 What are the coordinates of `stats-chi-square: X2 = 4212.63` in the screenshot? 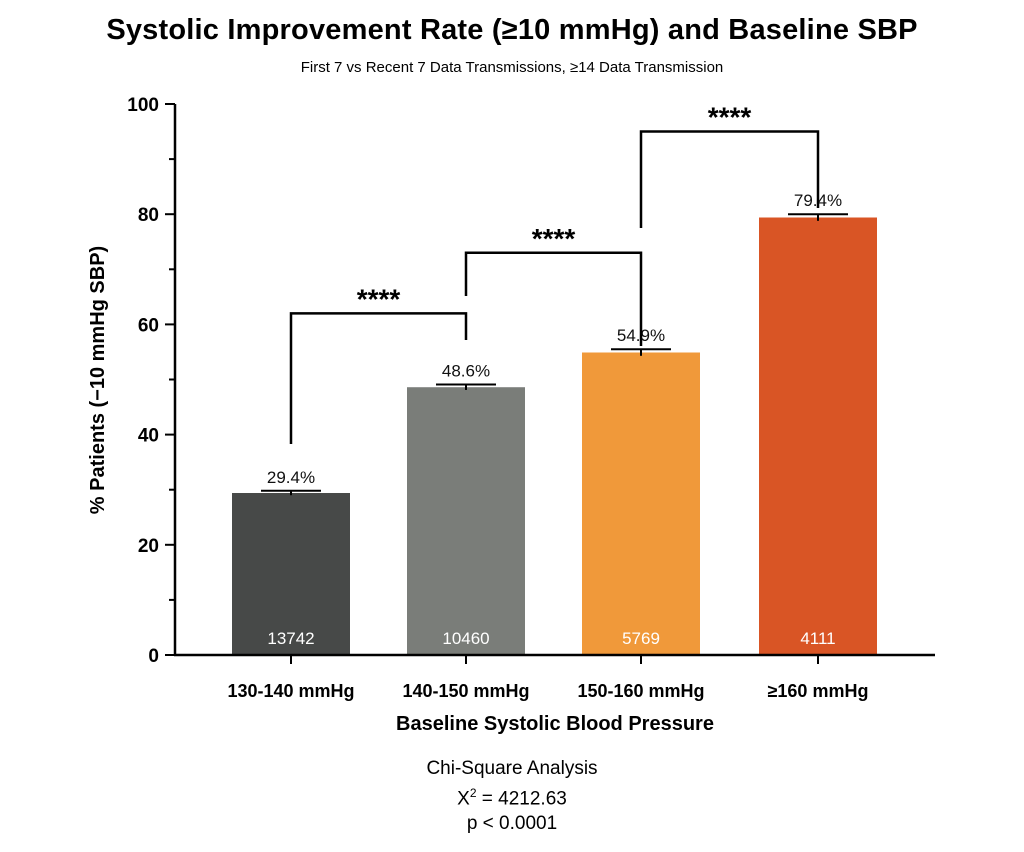 It's located at (512, 796).